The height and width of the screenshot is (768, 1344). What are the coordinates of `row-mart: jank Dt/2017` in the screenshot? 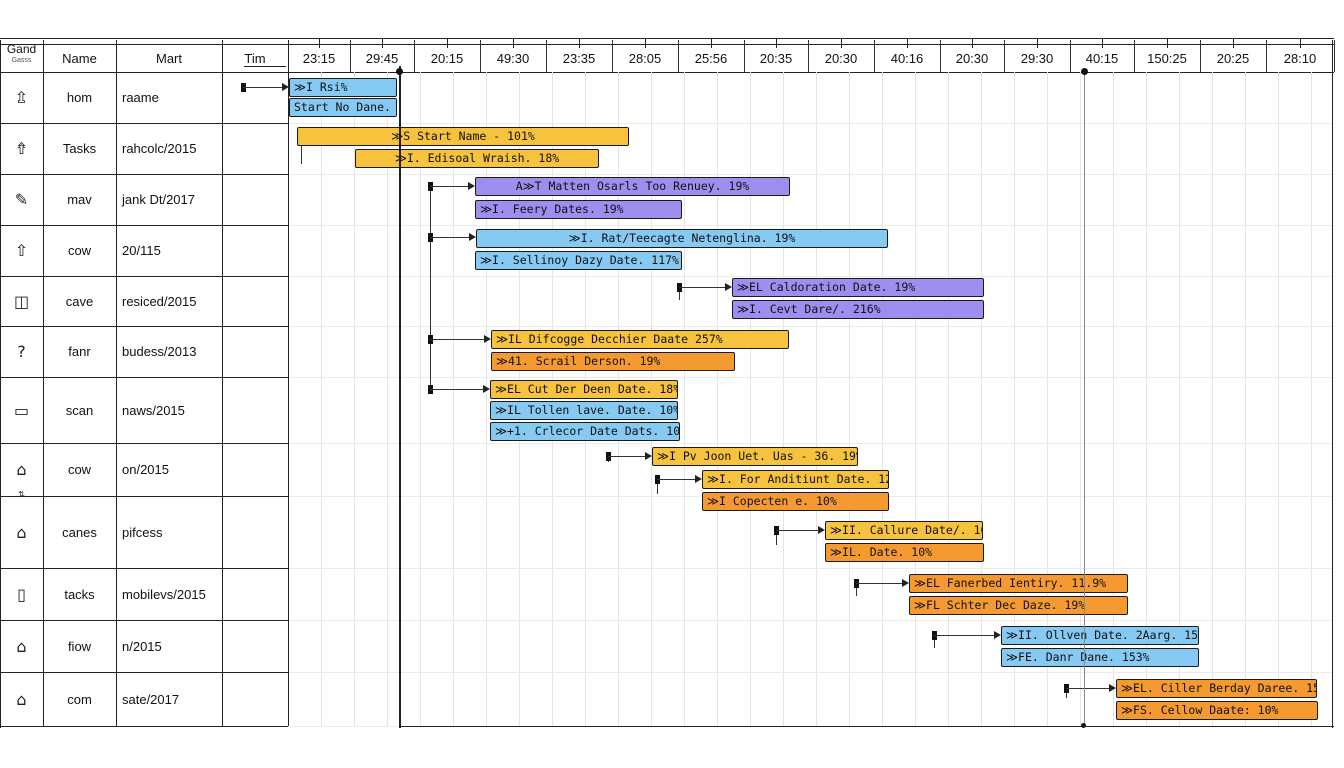 It's located at (158, 199).